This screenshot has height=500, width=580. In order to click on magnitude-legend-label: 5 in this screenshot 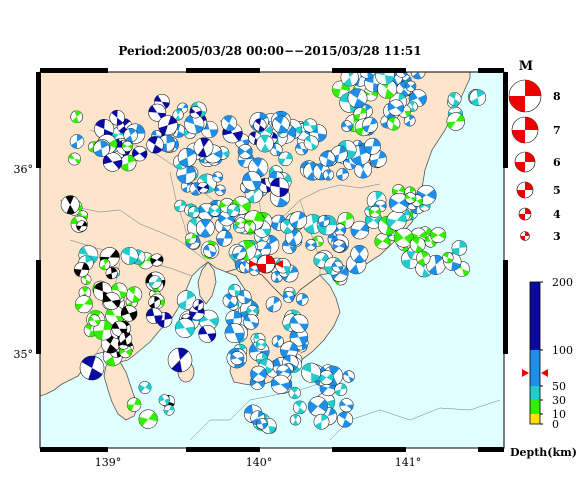, I will do `click(557, 190)`.